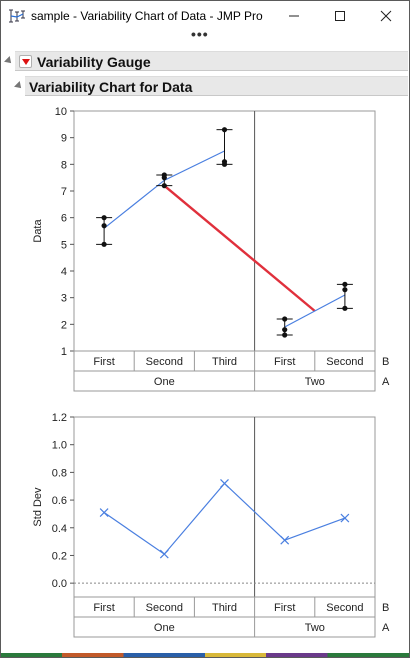 The height and width of the screenshot is (658, 410). What do you see at coordinates (64, 272) in the screenshot?
I see `y-tick-label: 4` at bounding box center [64, 272].